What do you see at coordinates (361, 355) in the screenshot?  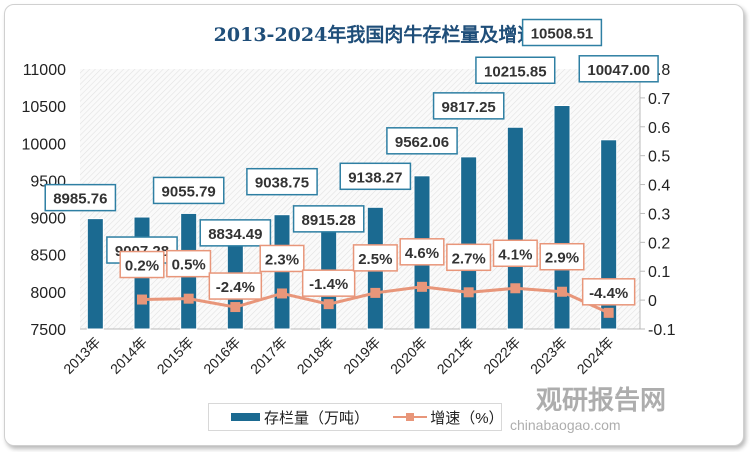 I see `x-tick-label: 2019年` at bounding box center [361, 355].